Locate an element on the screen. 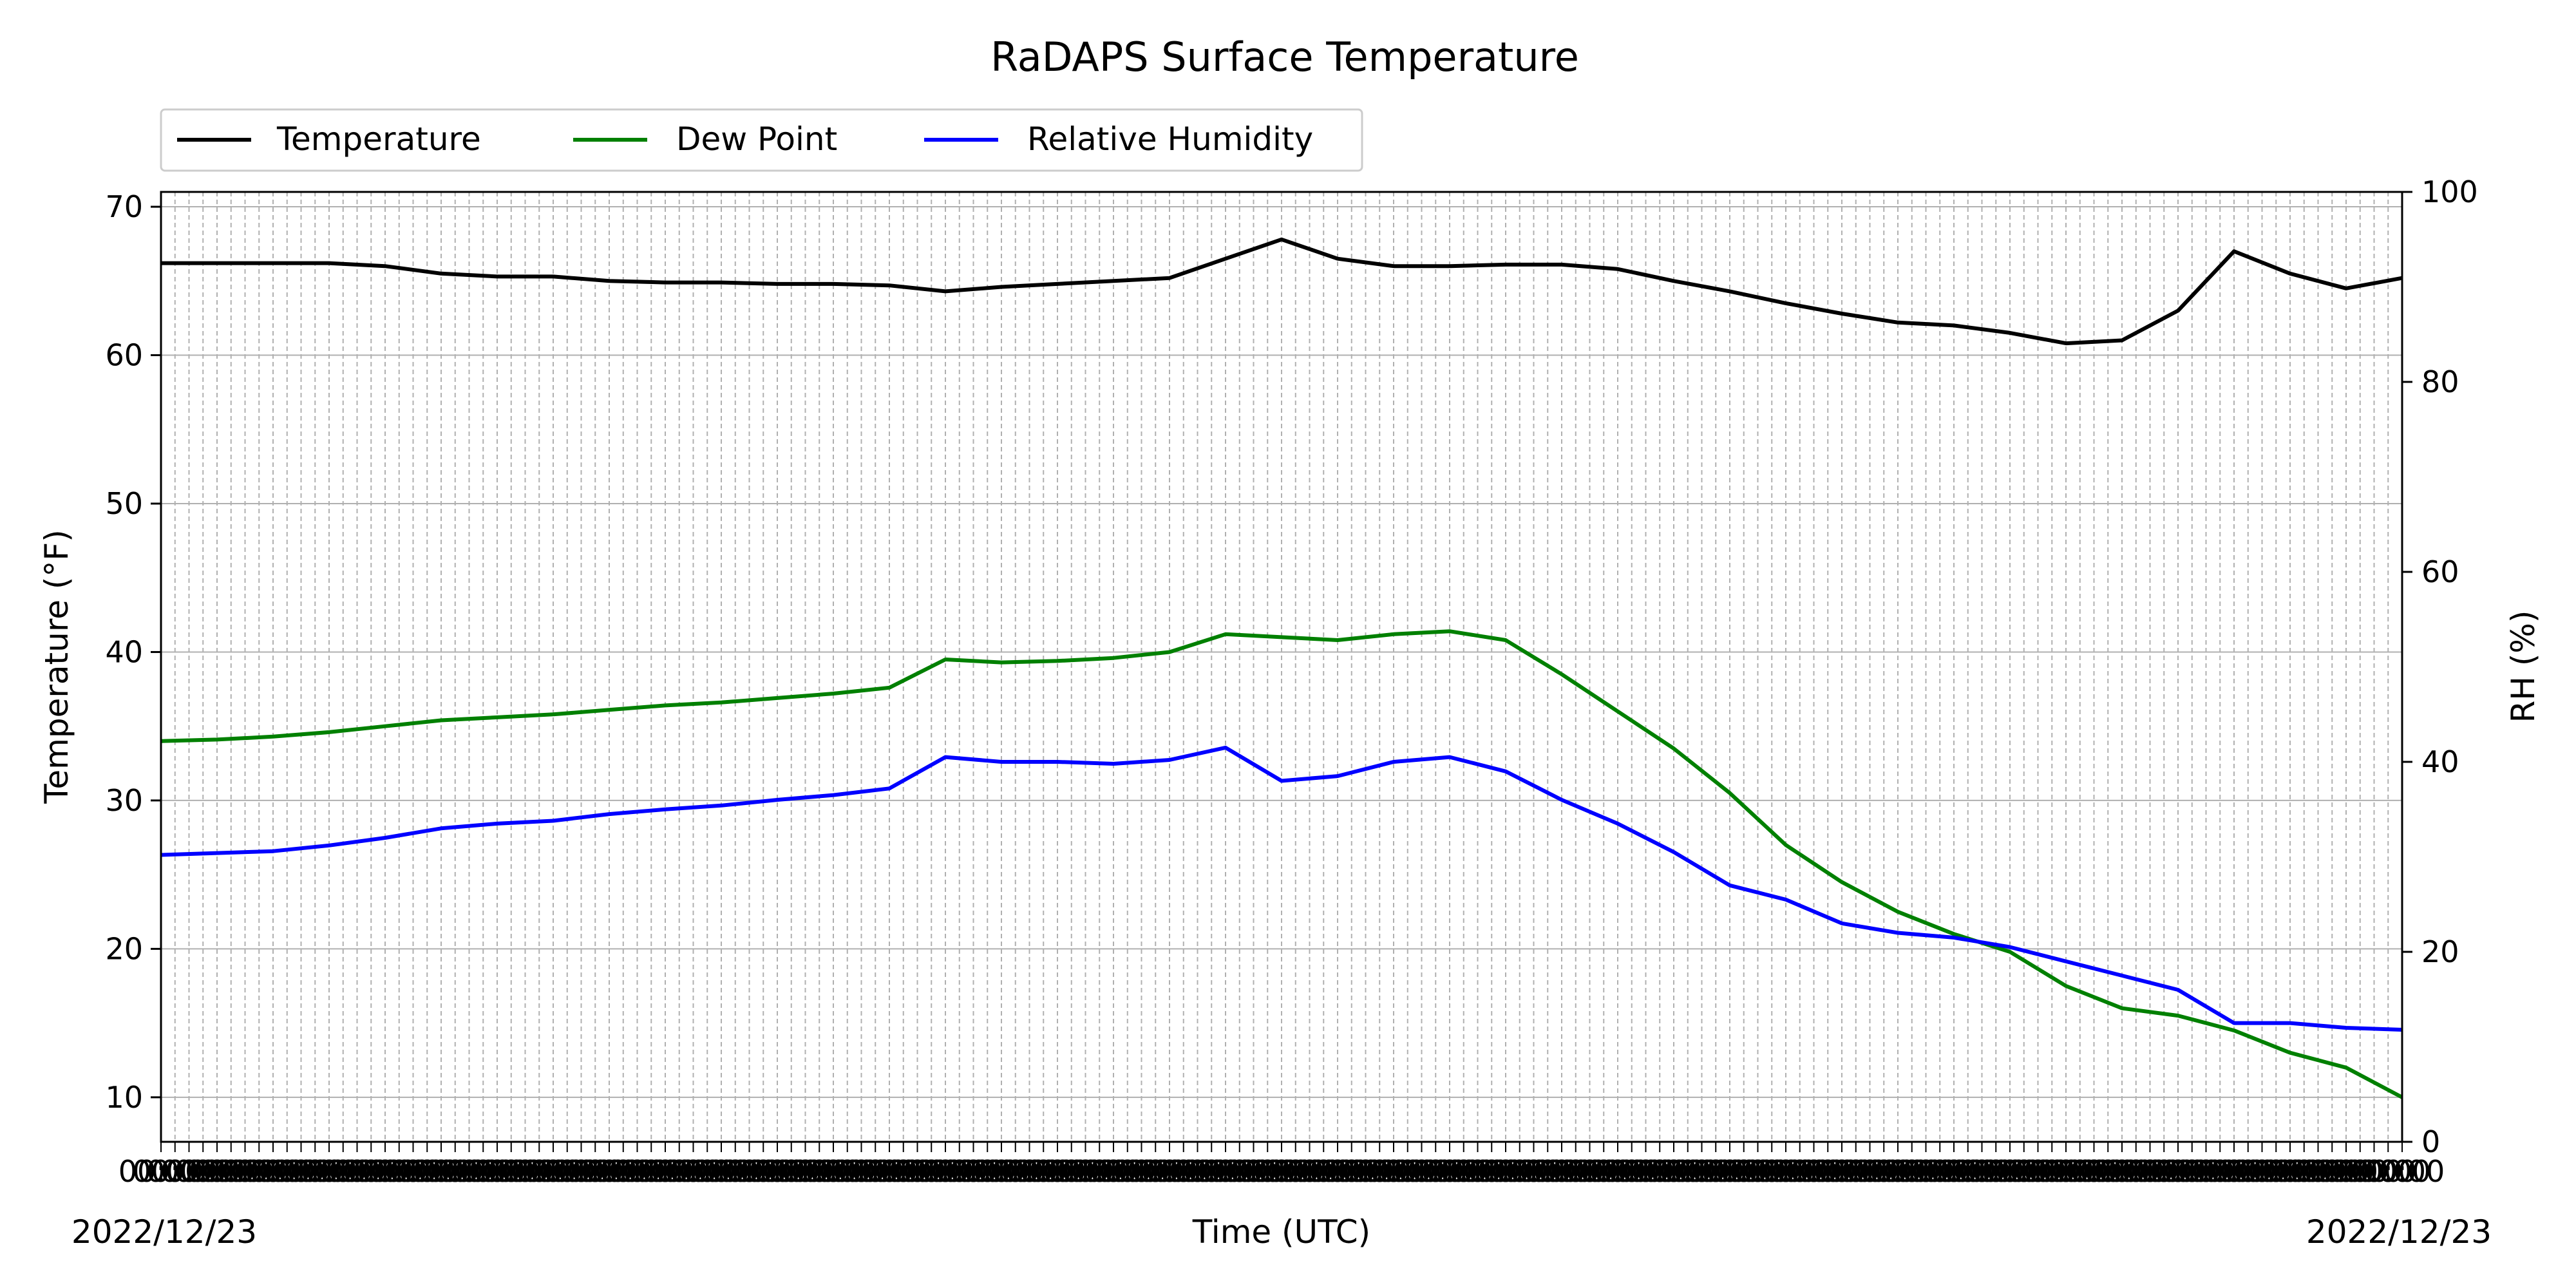 This screenshot has width=2576, height=1288. y-right-tick-label: 80 is located at coordinates (2440, 382).